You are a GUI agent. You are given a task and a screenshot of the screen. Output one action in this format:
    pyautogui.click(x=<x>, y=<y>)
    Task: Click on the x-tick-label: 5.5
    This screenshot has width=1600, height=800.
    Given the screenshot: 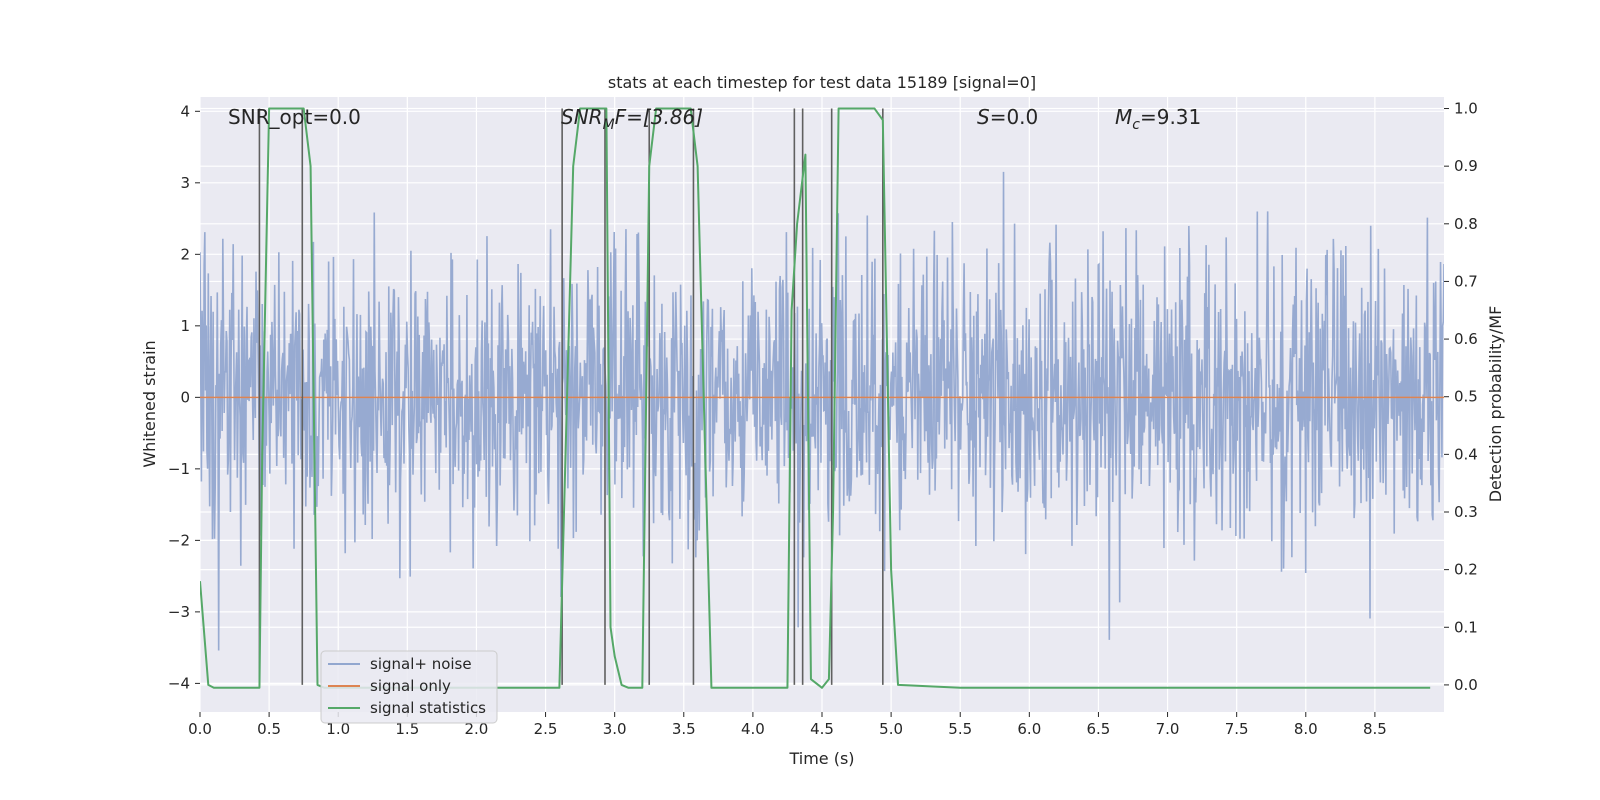 What is the action you would take?
    pyautogui.click(x=960, y=729)
    